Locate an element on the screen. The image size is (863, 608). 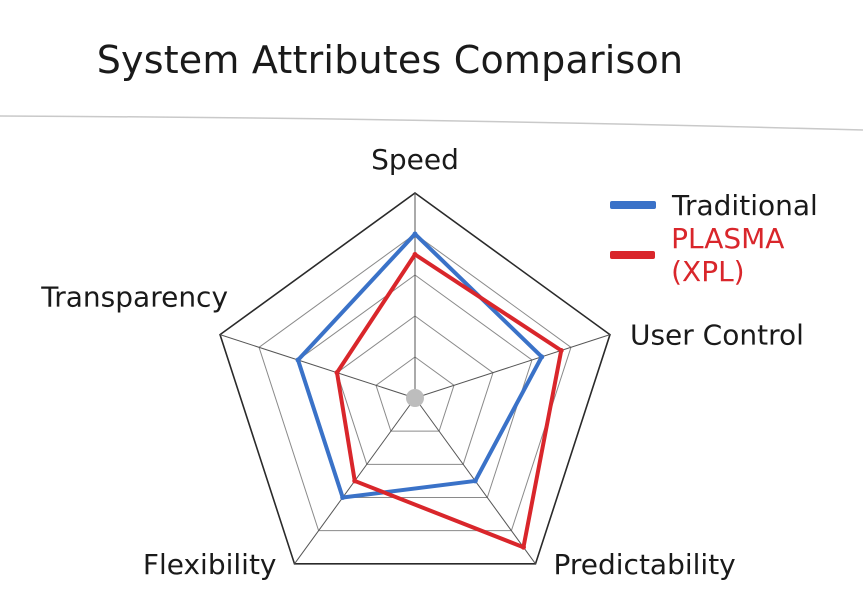
axis-label-predictability: Predictability is located at coordinates (644, 564).